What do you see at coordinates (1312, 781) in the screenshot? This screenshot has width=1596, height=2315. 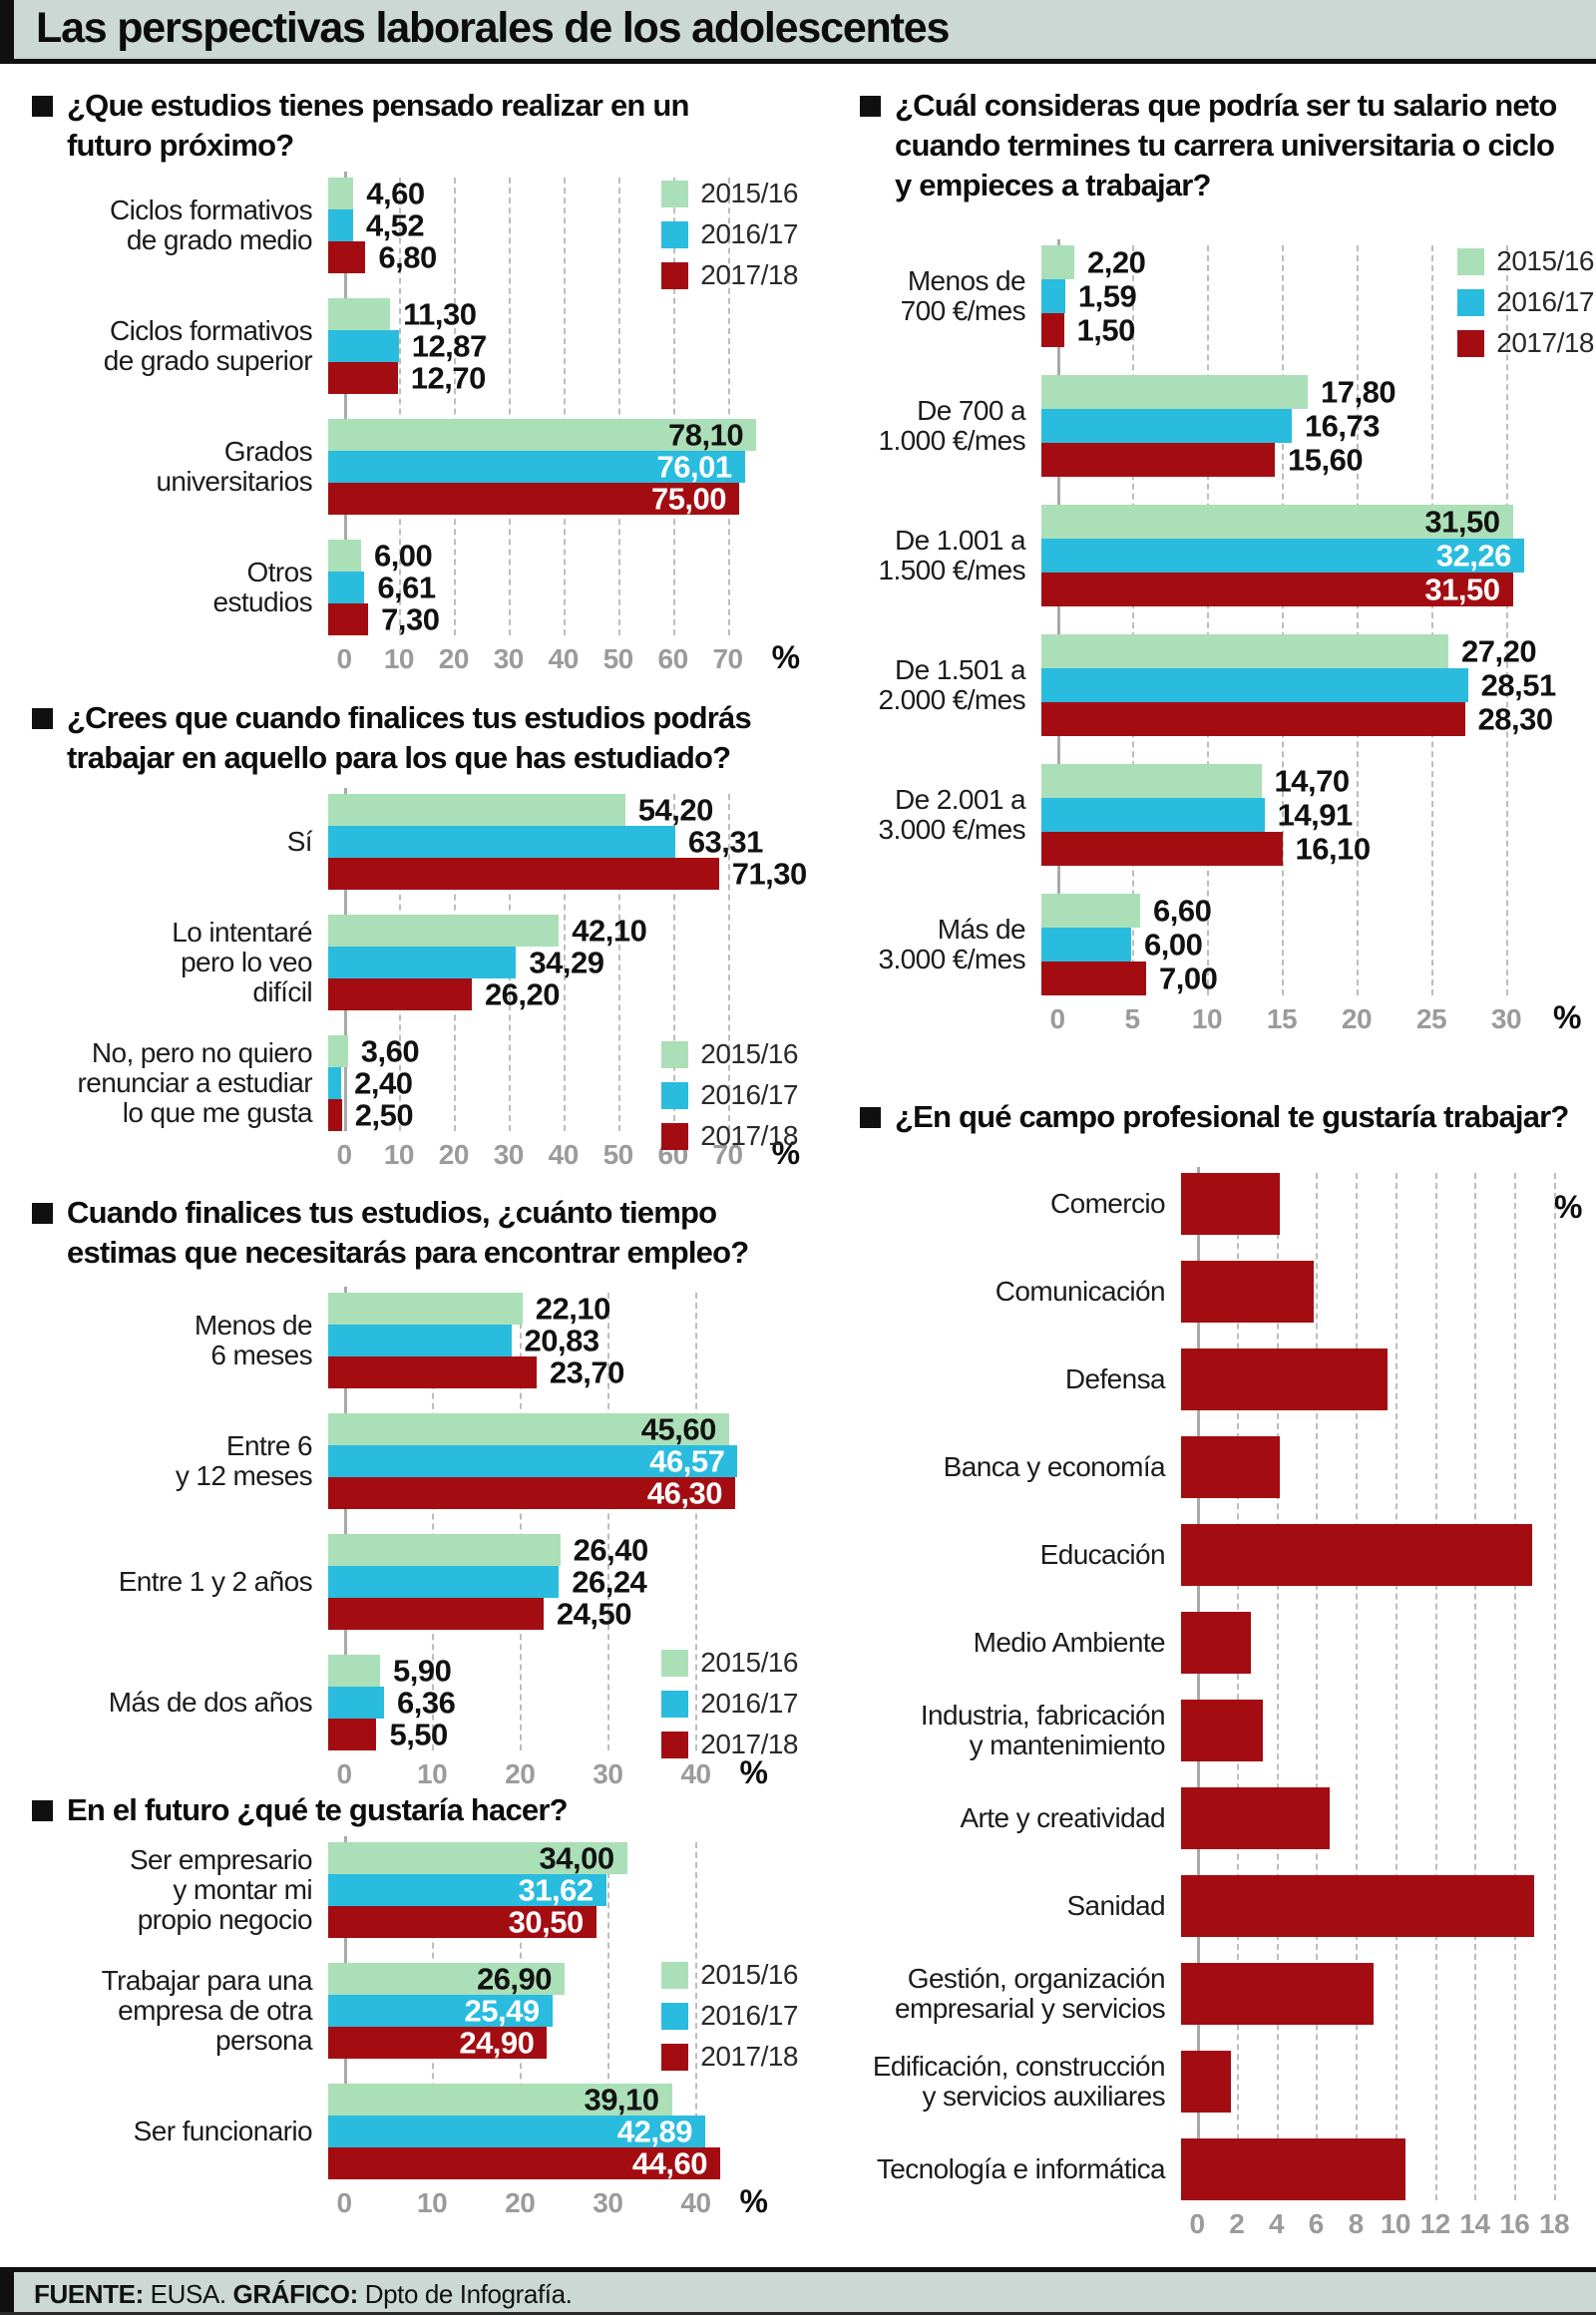 I see `bar-value-label: 14,70` at bounding box center [1312, 781].